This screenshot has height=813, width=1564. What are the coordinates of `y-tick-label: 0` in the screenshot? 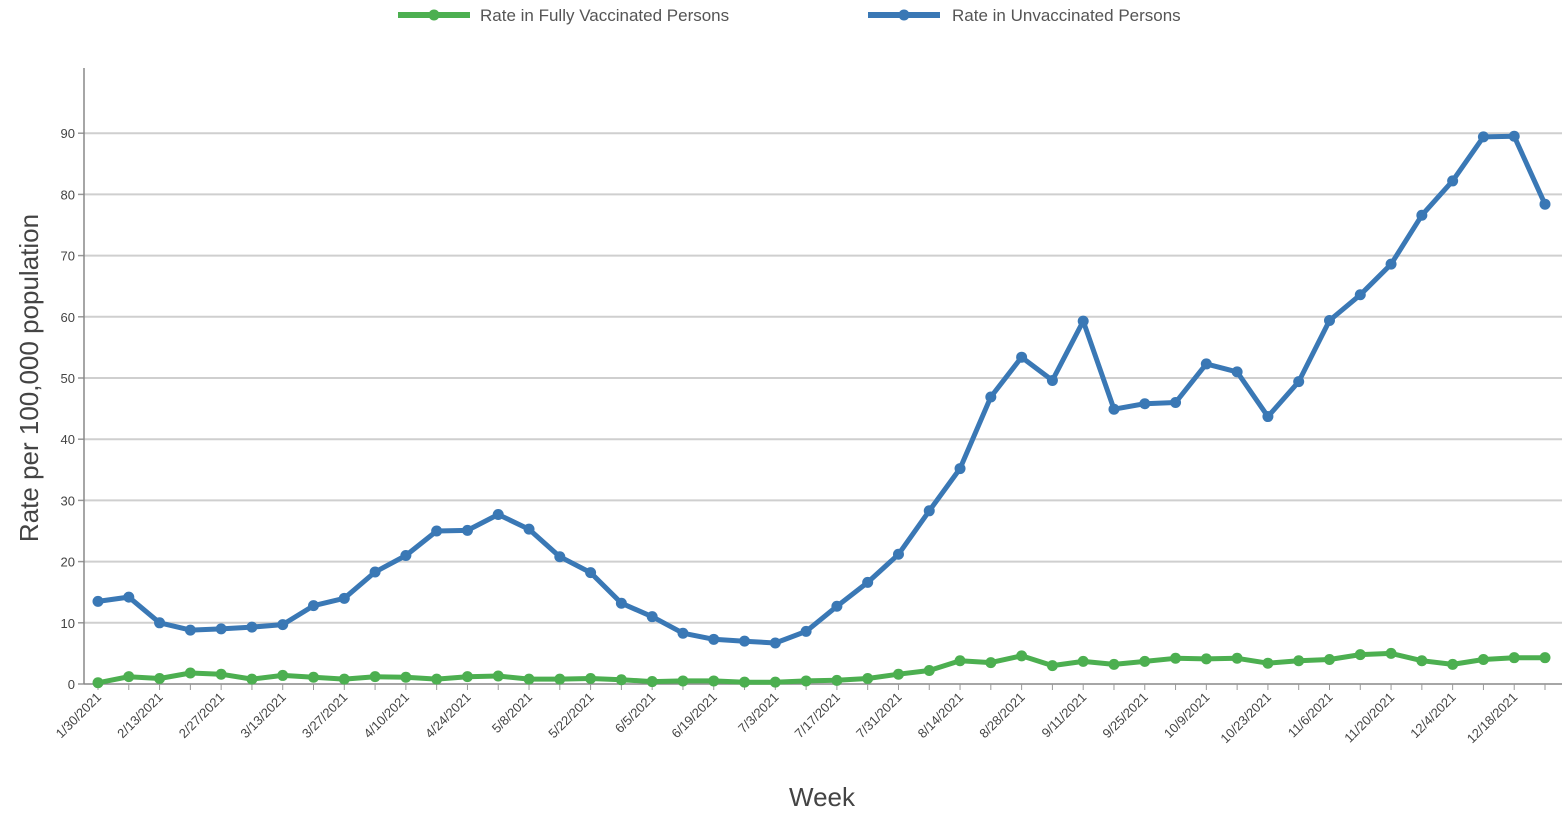 It's located at (71, 684).